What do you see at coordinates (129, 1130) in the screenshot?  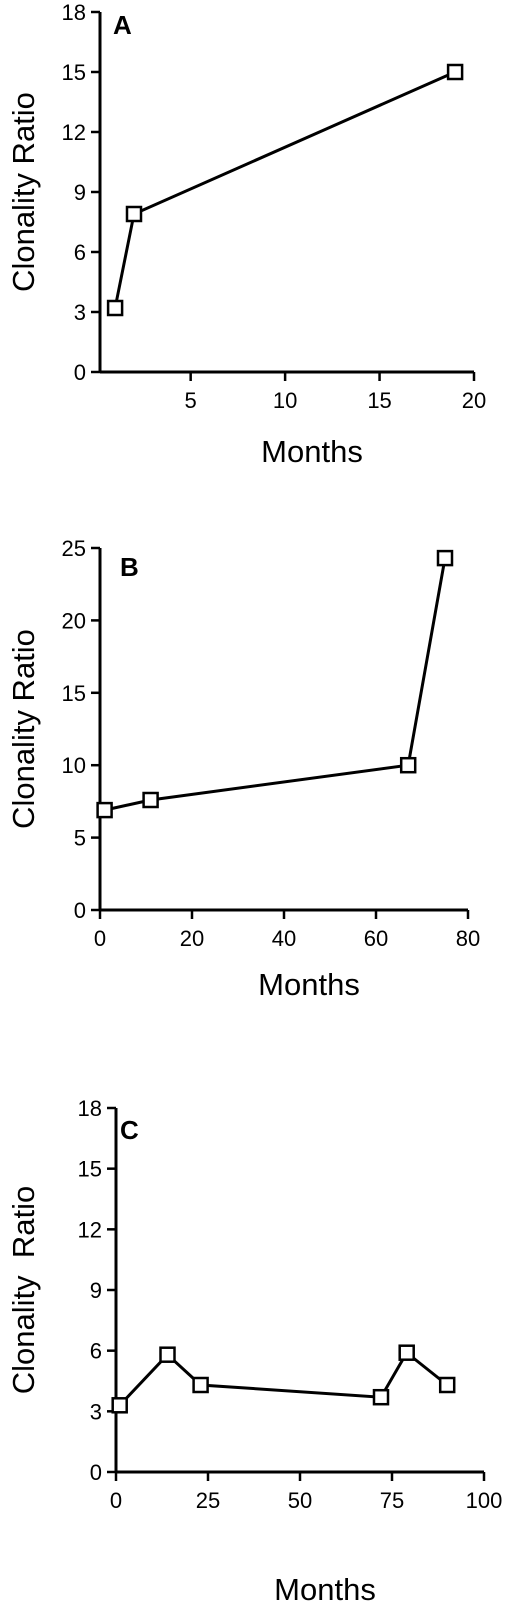 I see `panel-label: C` at bounding box center [129, 1130].